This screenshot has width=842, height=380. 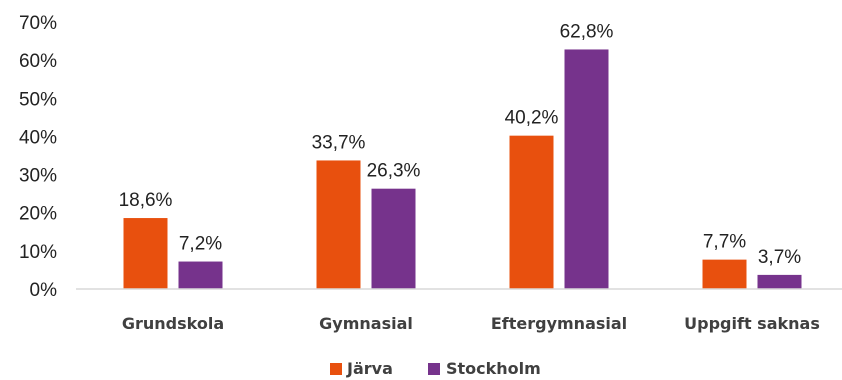 I want to click on data-label: 3,7%, so click(x=779, y=257).